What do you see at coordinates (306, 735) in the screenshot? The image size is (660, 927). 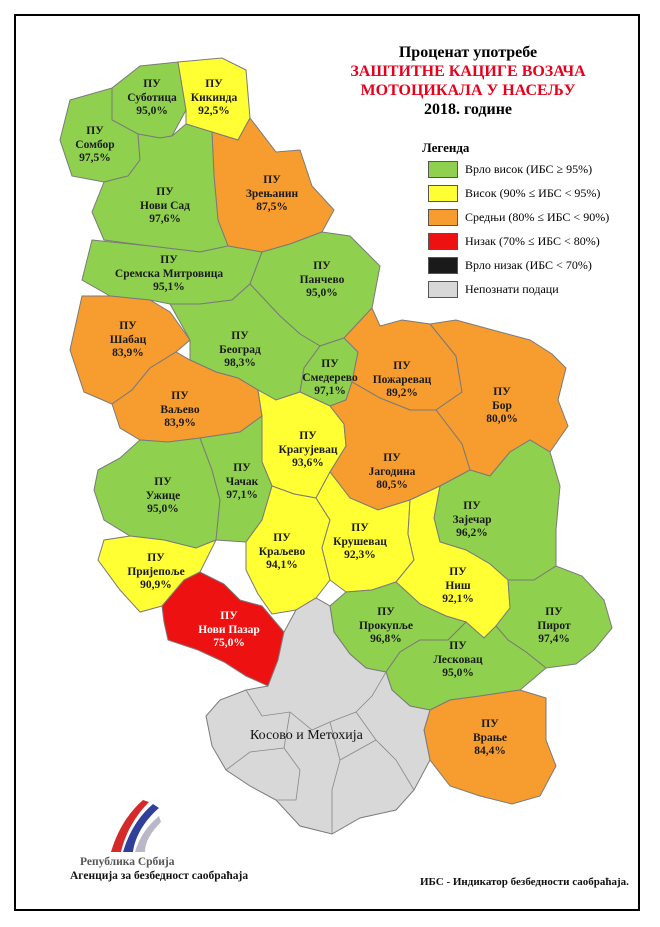 I see `kosovo-label: Косово и Метохија` at bounding box center [306, 735].